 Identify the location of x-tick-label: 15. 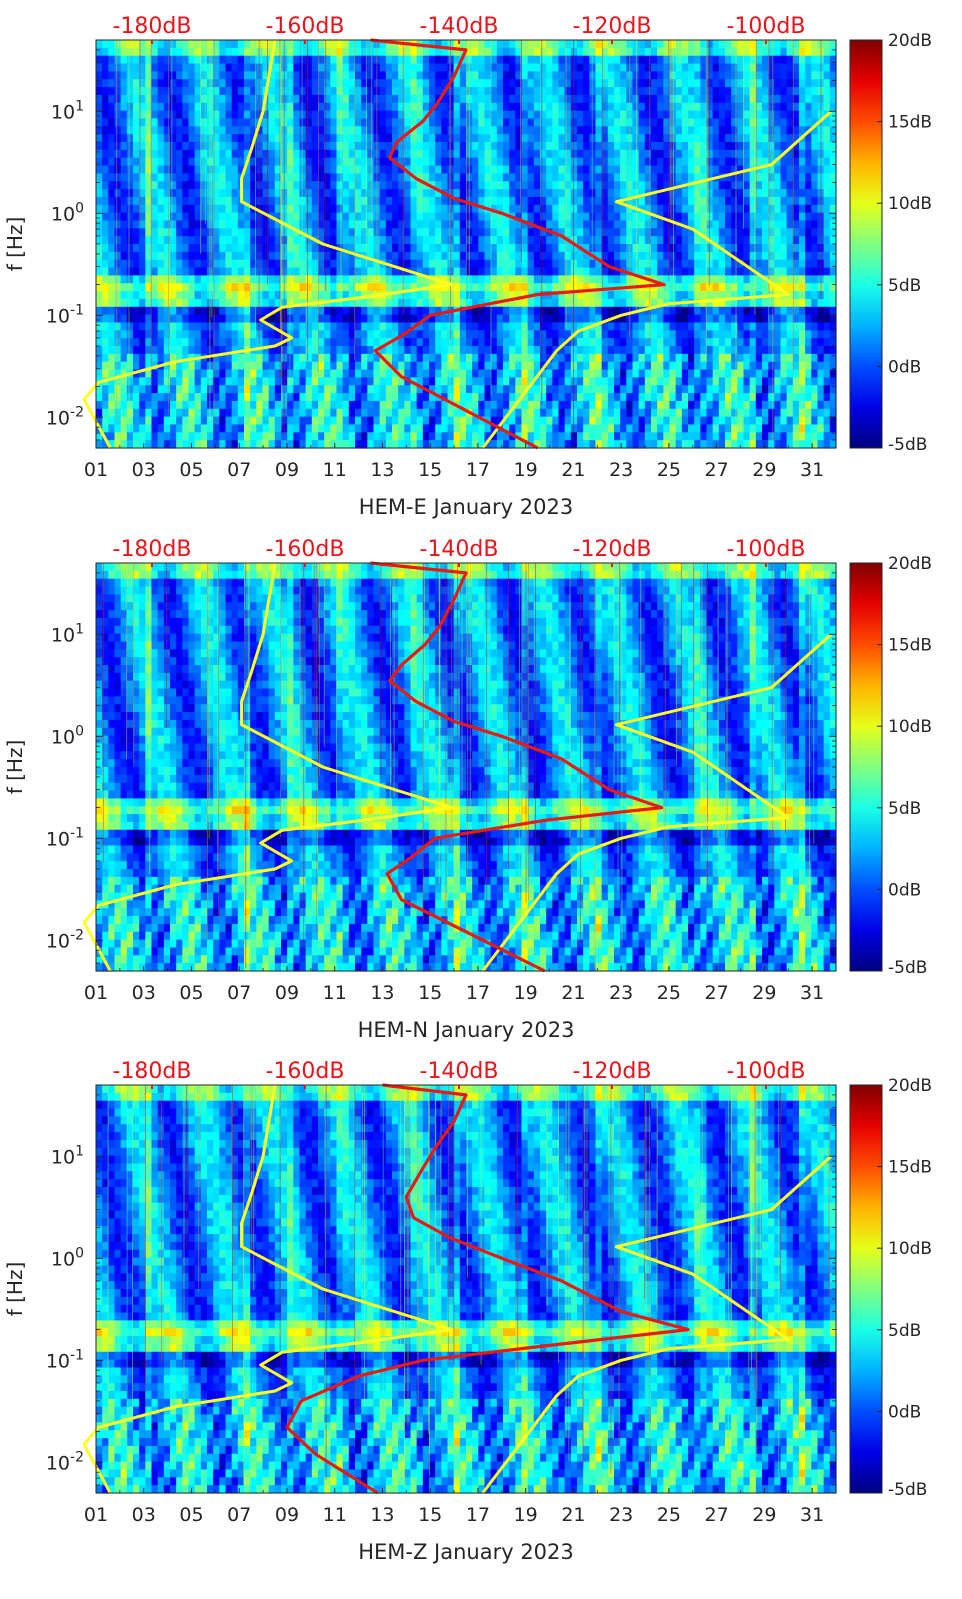
(430, 470).